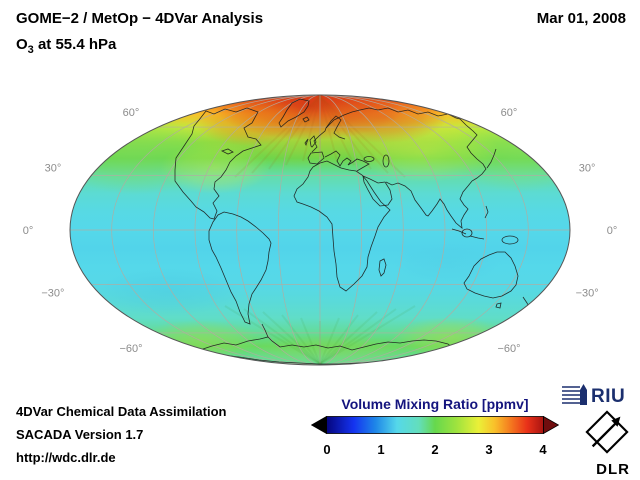 This screenshot has height=480, width=640. I want to click on dlr-logo-text: DLR, so click(613, 469).